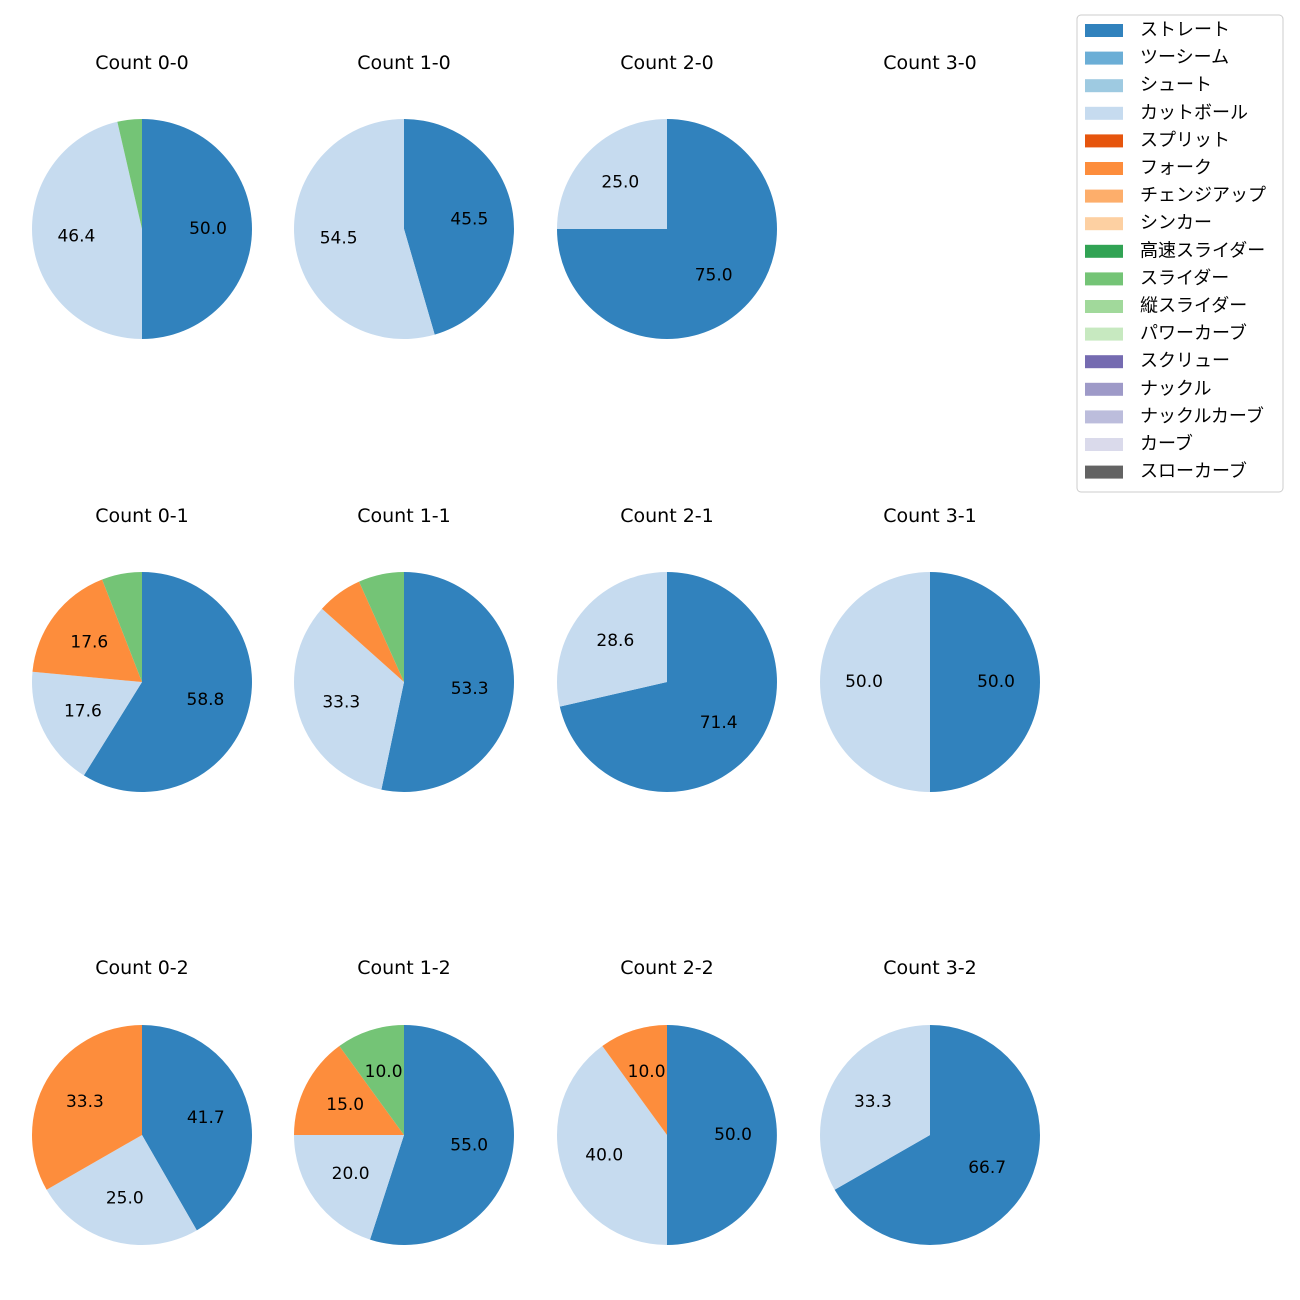  What do you see at coordinates (351, 1174) in the screenshot?
I see `slice-label: 20.0` at bounding box center [351, 1174].